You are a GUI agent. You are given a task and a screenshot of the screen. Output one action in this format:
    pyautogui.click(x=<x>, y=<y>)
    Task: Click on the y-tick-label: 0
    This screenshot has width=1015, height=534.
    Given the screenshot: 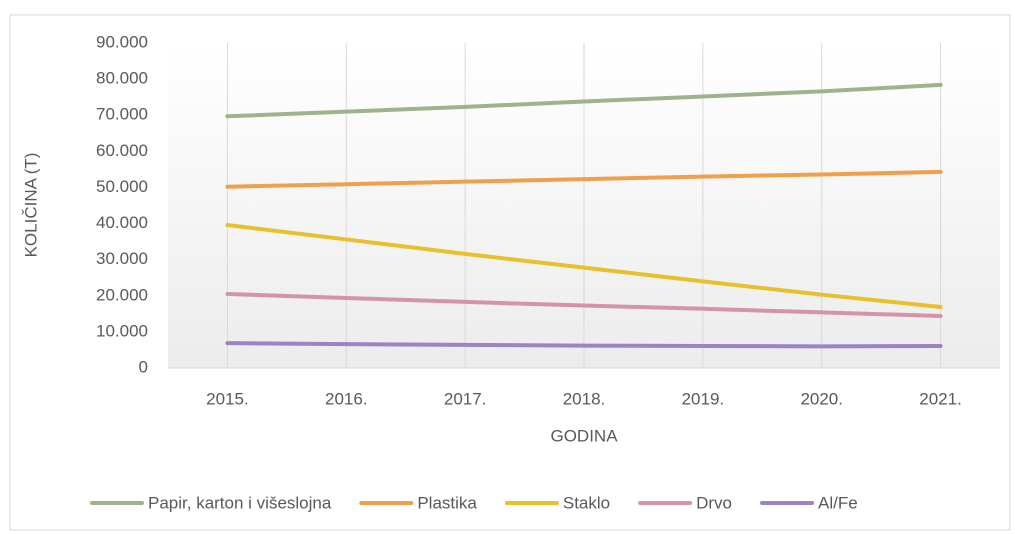 What is the action you would take?
    pyautogui.click(x=143, y=366)
    